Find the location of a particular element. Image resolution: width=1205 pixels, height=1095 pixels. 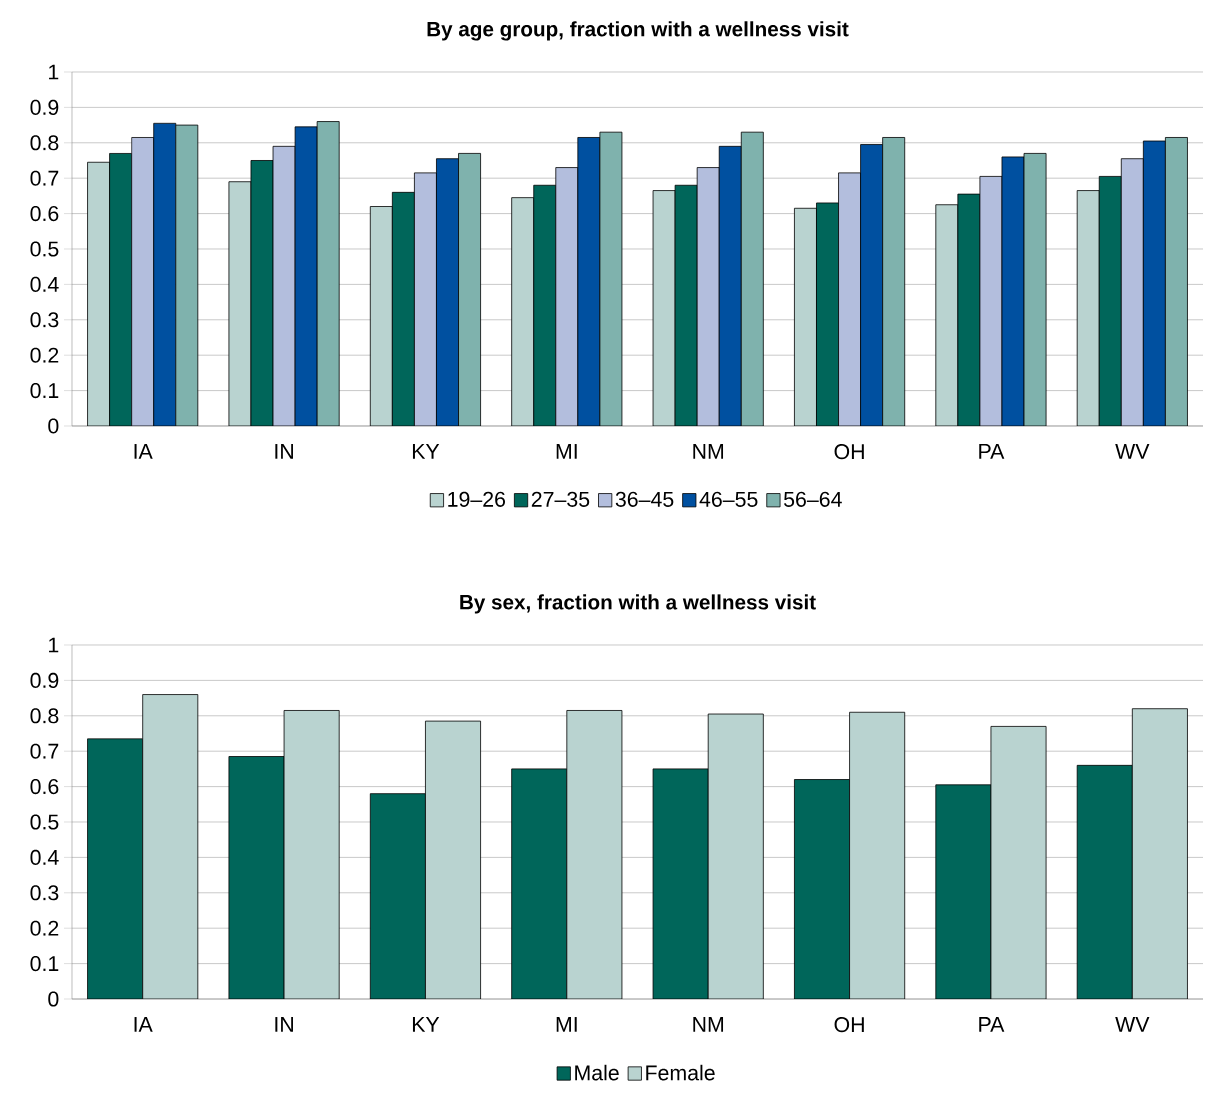

legend-label: Female is located at coordinates (680, 1072).